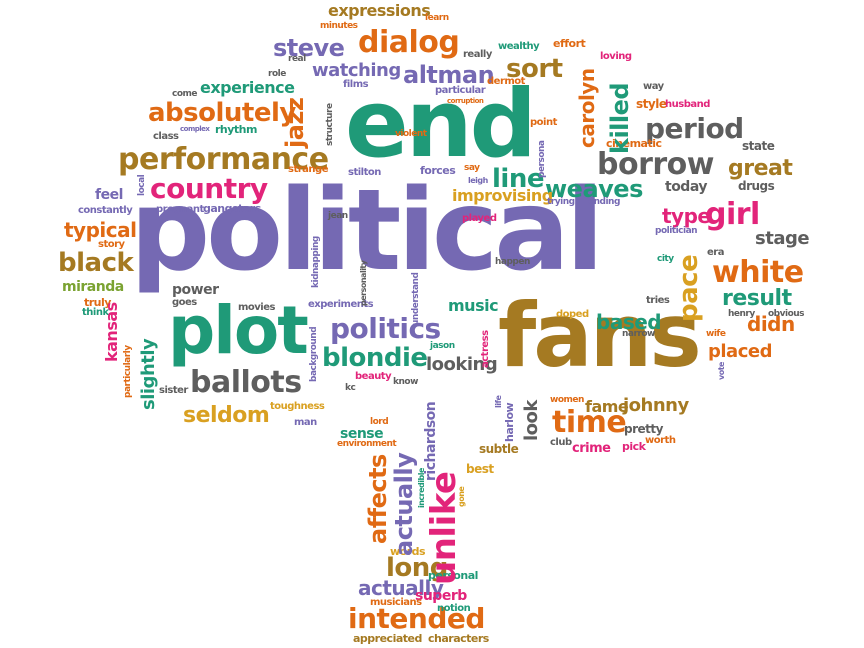 The image size is (864, 648). I want to click on word-background: background, so click(314, 354).